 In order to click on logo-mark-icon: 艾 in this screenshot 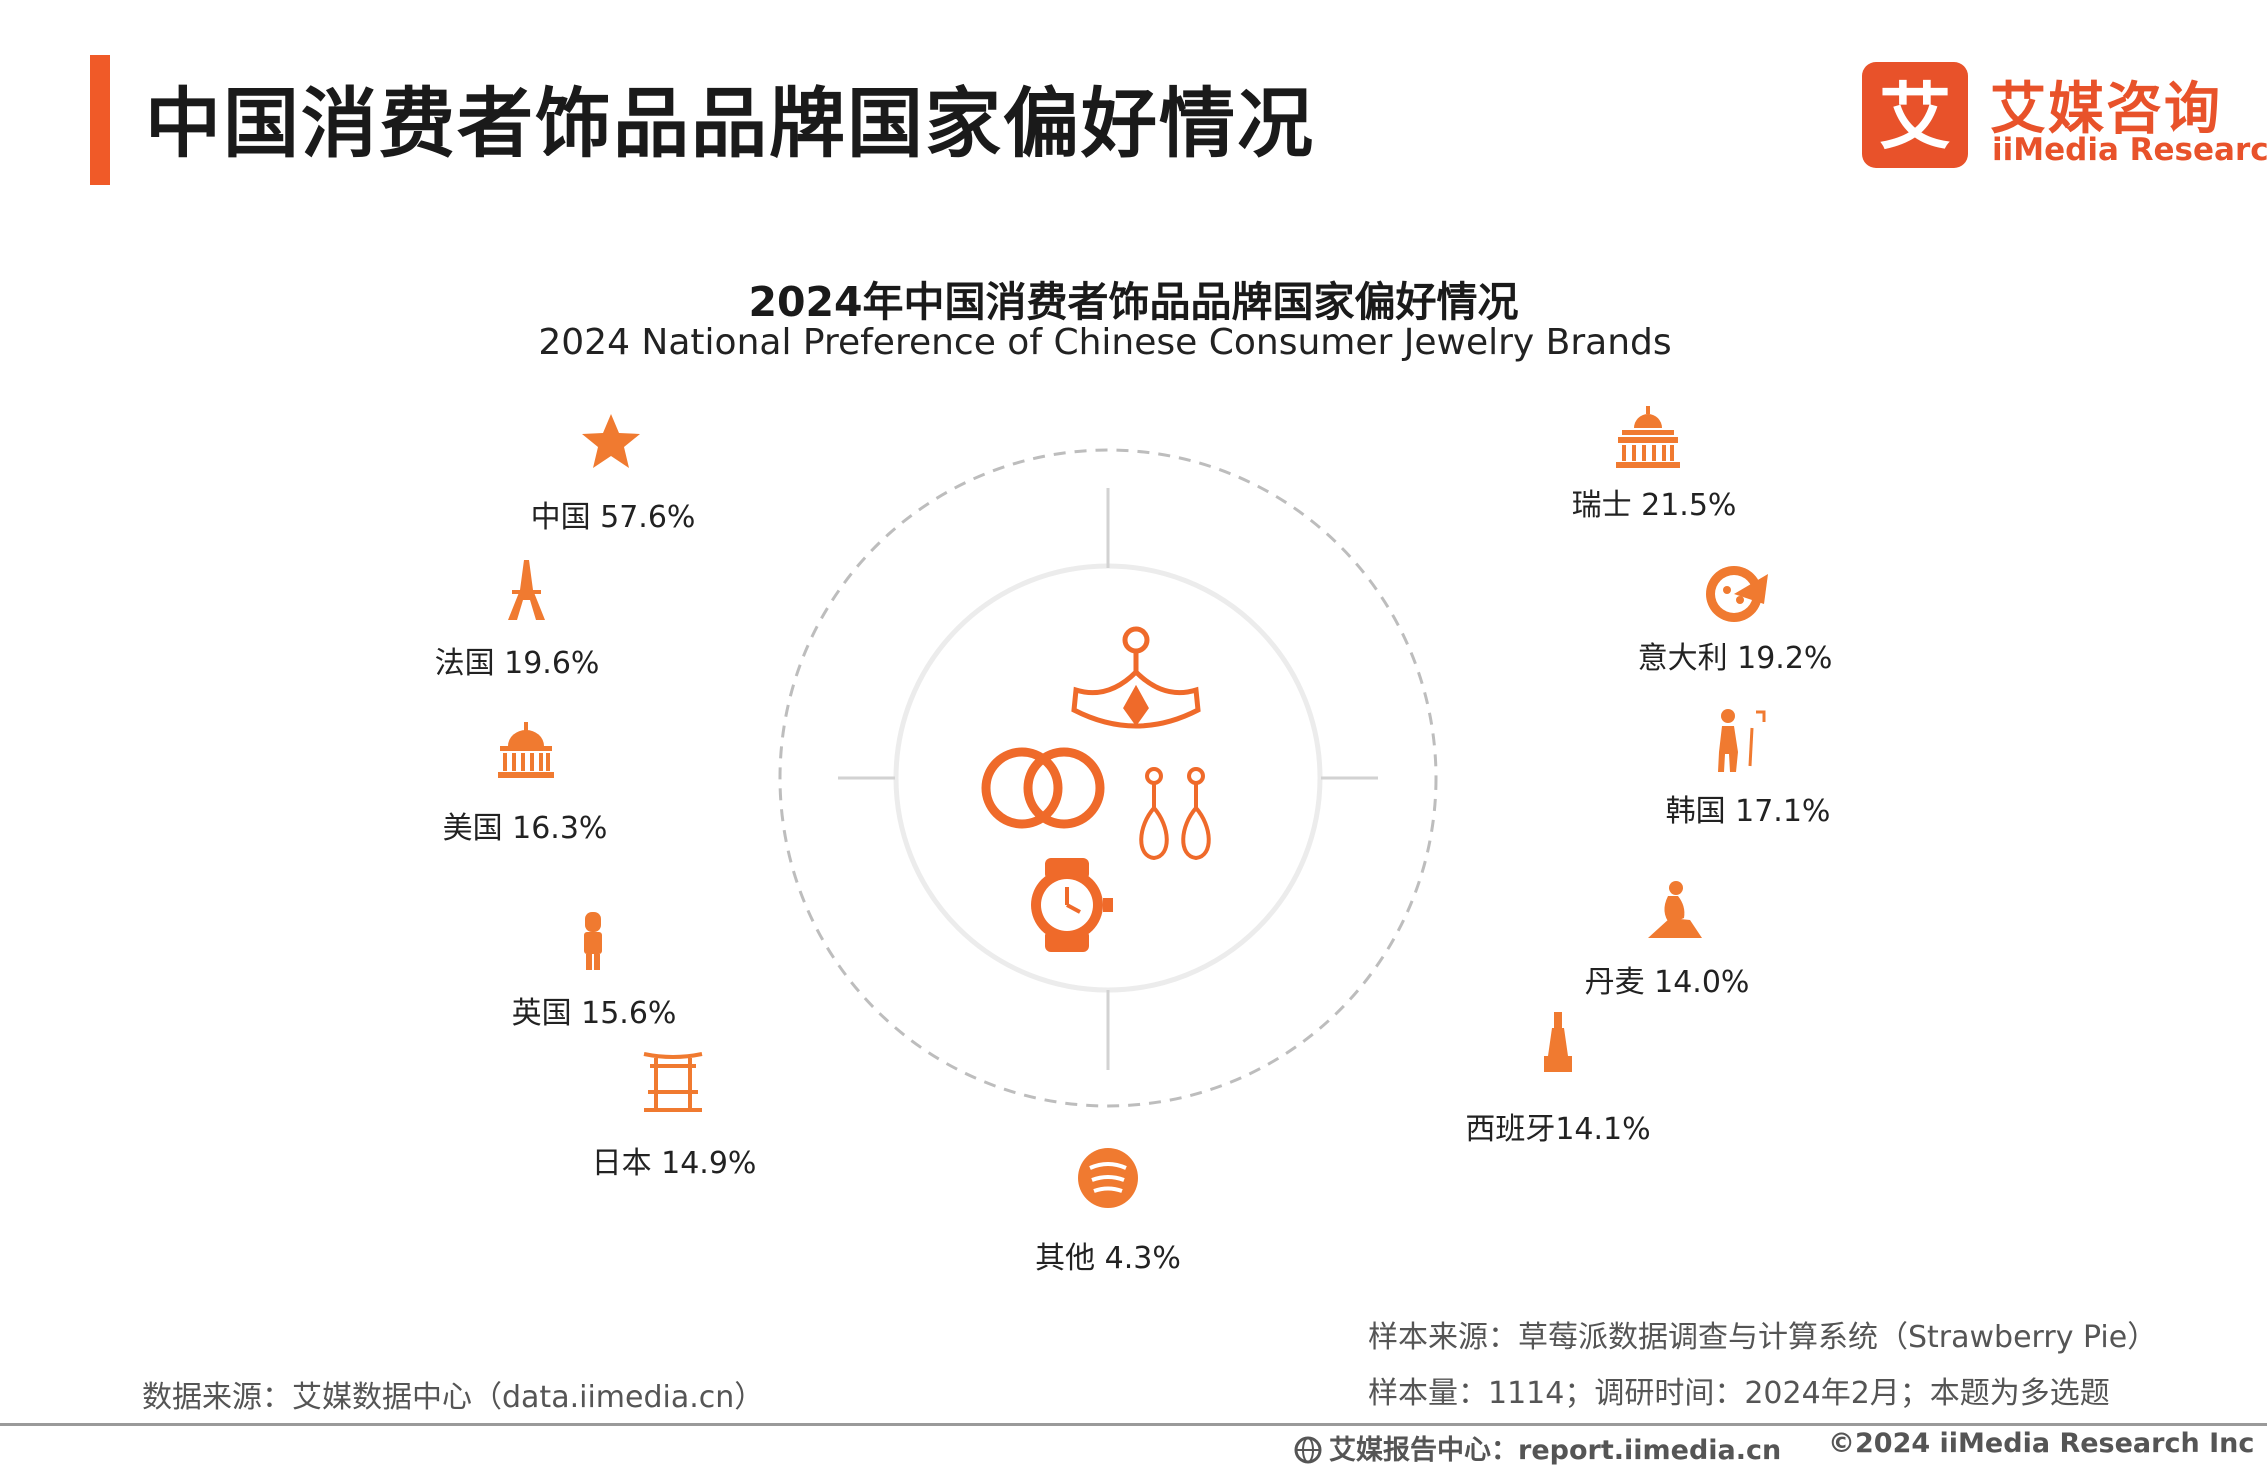, I will do `click(1915, 117)`.